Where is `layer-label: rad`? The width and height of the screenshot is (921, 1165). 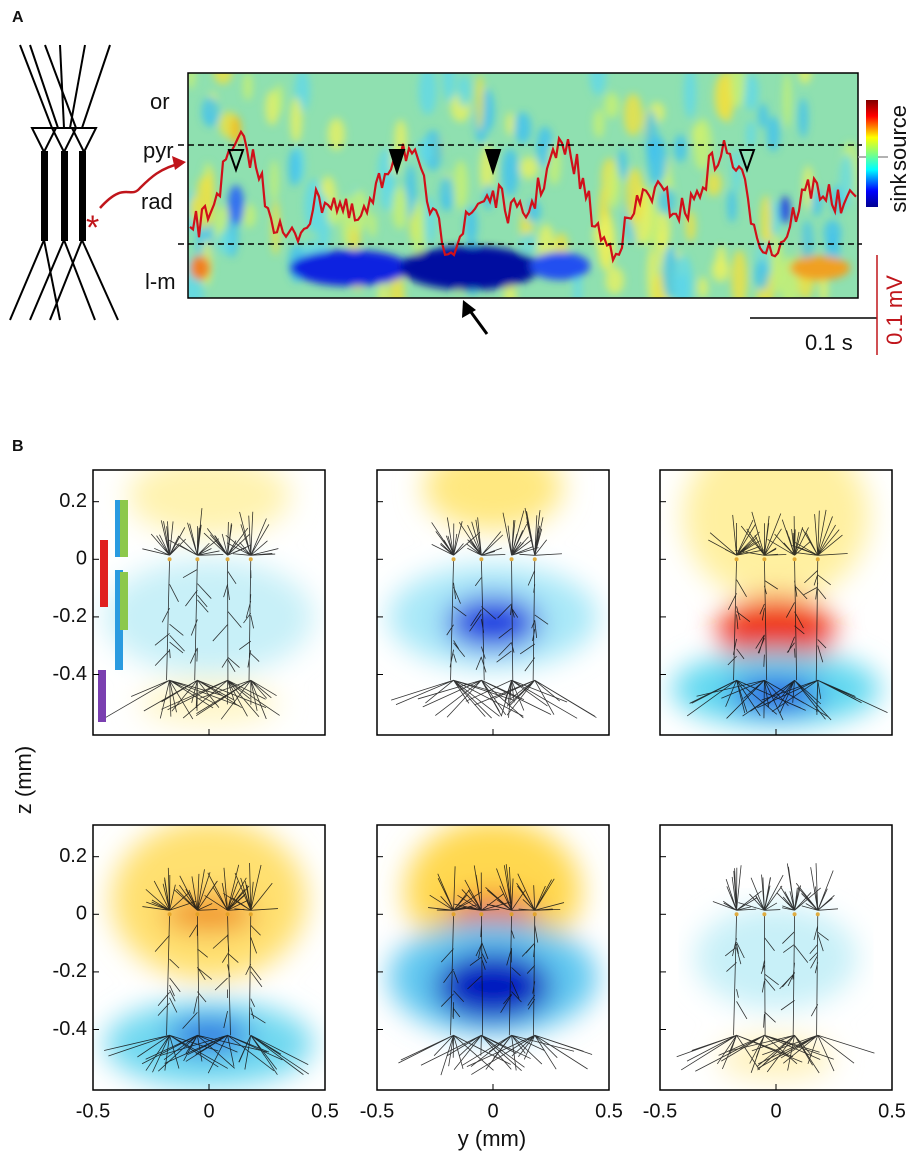
layer-label: rad is located at coordinates (157, 201).